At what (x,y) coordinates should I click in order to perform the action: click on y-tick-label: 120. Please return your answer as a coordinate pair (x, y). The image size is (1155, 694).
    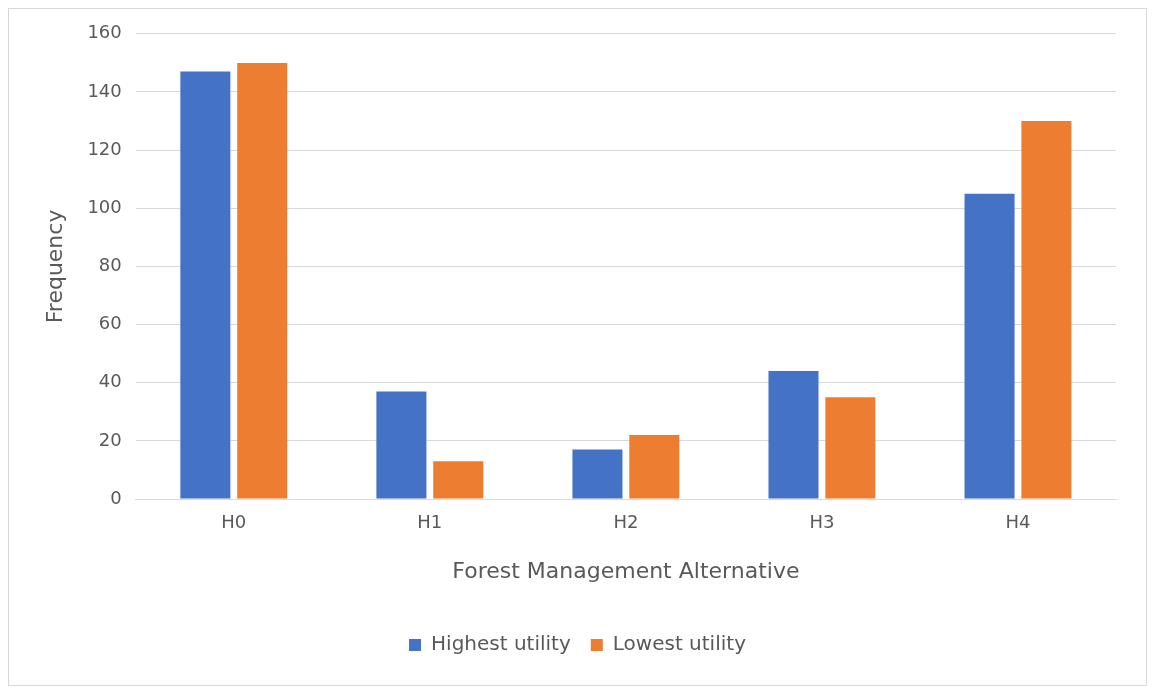
    Looking at the image, I should click on (104, 148).